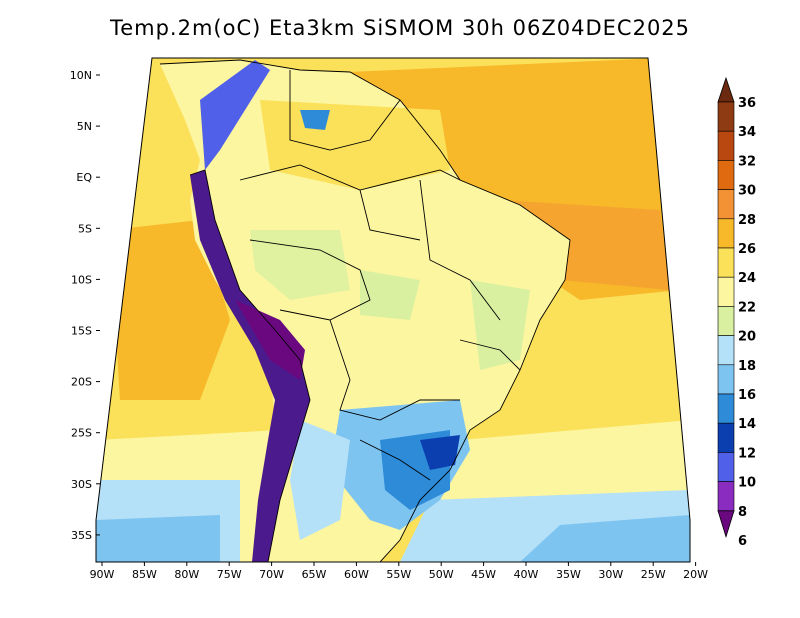 The width and height of the screenshot is (800, 618). I want to click on colorbar: 36 34 32 30 28 26 24 22 20 18 16 14 12 10 8 6, so click(736, 312).